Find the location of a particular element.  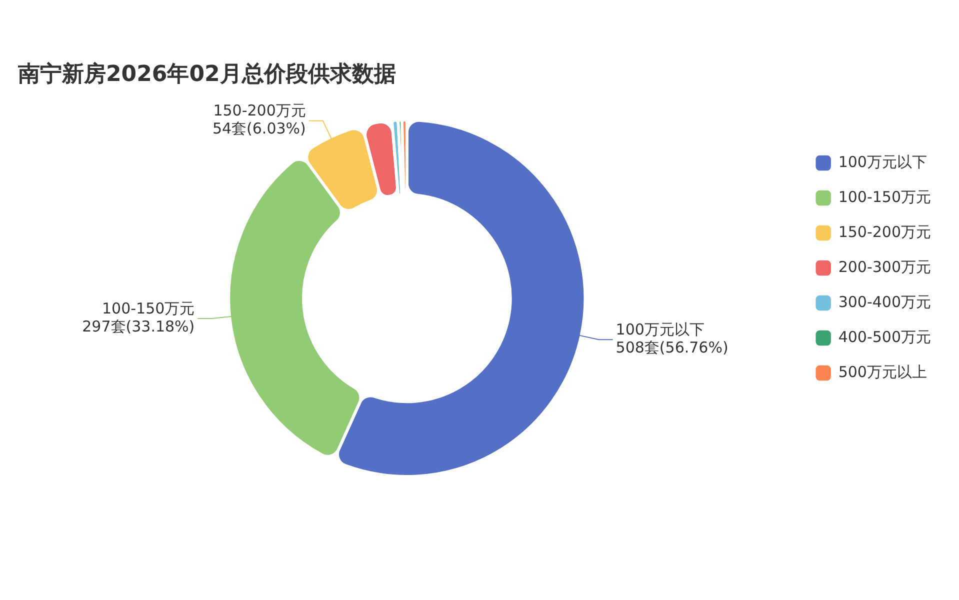

legend-label: 150-200万元 is located at coordinates (885, 231).